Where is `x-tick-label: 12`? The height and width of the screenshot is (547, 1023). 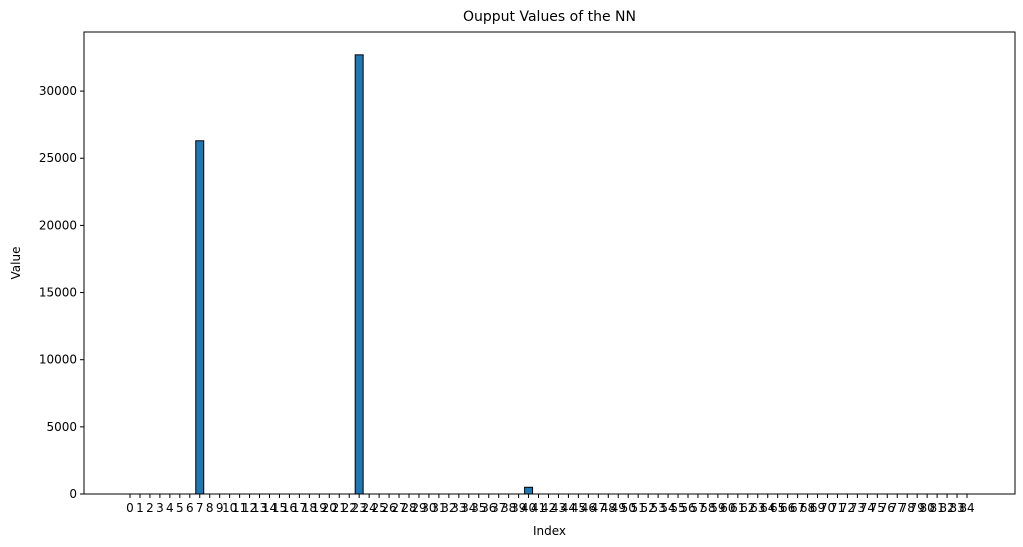
x-tick-label: 12 is located at coordinates (249, 508).